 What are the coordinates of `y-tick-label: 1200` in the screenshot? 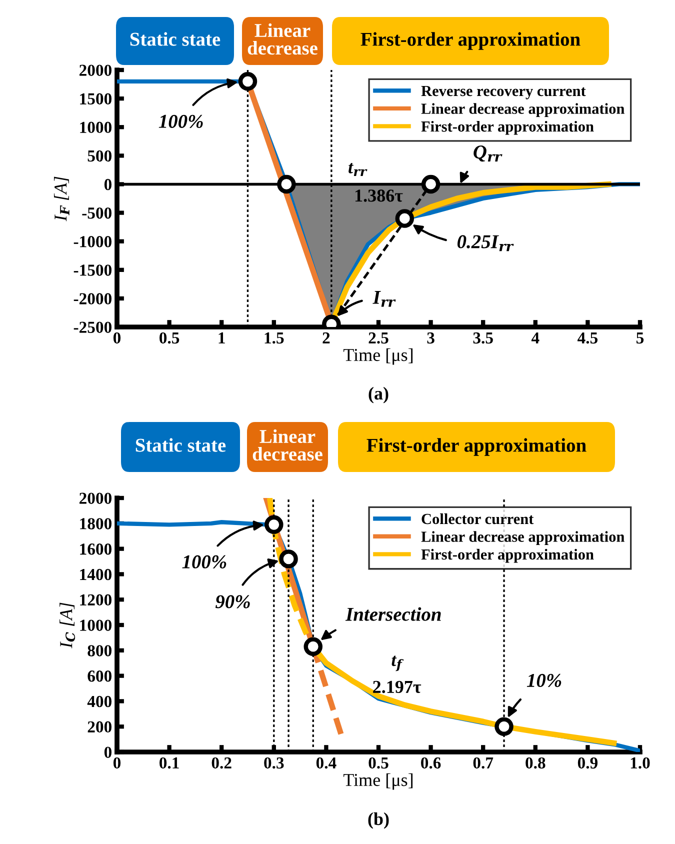 It's located at (96, 600).